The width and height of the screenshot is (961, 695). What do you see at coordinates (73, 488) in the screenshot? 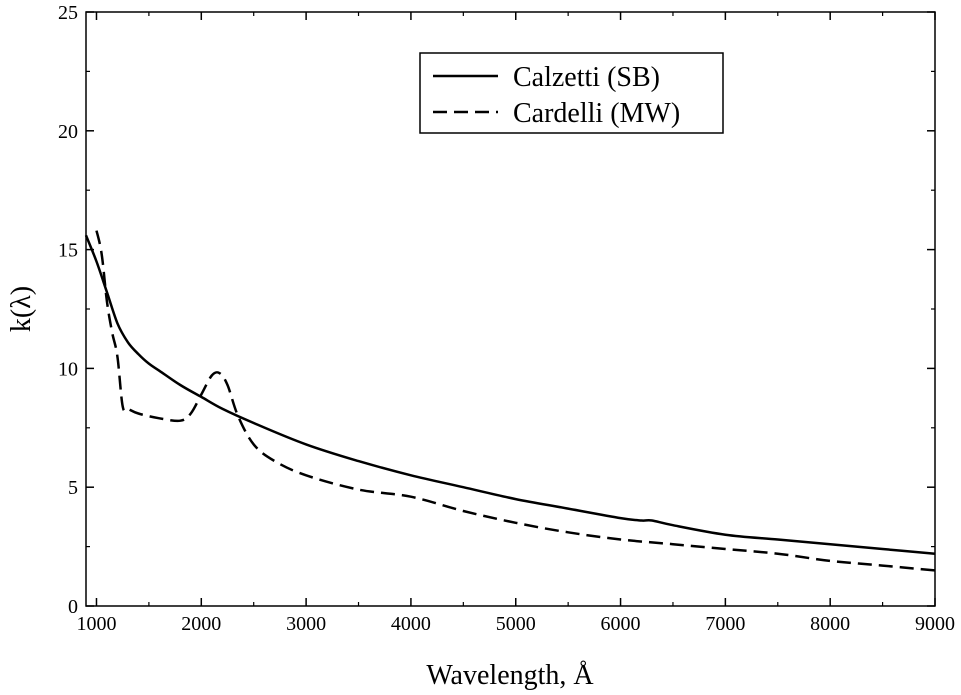
I see `y-tick-label: 5` at bounding box center [73, 488].